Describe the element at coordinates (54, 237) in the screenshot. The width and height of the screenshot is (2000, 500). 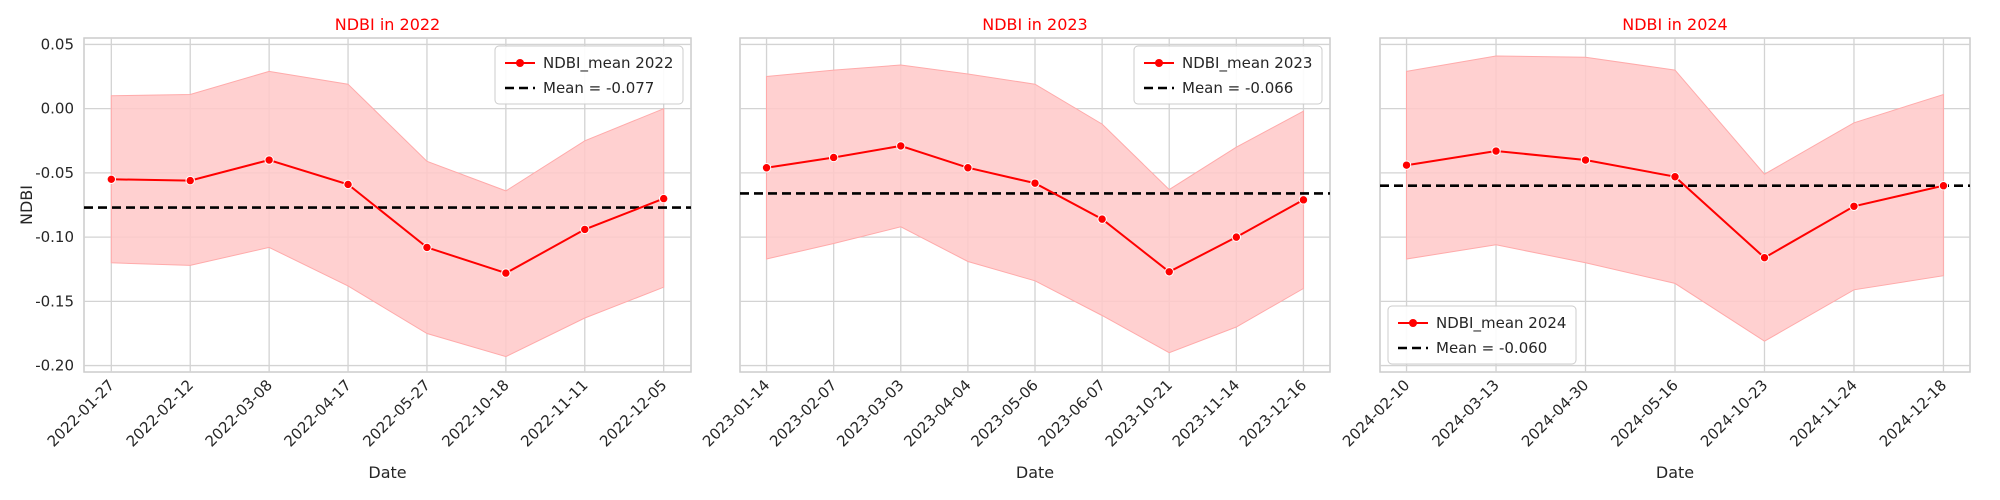
I see `y-tick-label: -0.10` at that location.